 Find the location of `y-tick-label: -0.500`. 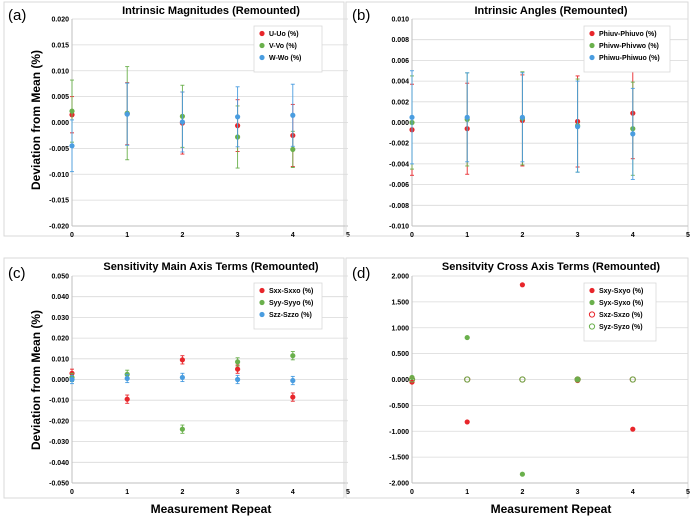

y-tick-label: -0.500 is located at coordinates (399, 406).